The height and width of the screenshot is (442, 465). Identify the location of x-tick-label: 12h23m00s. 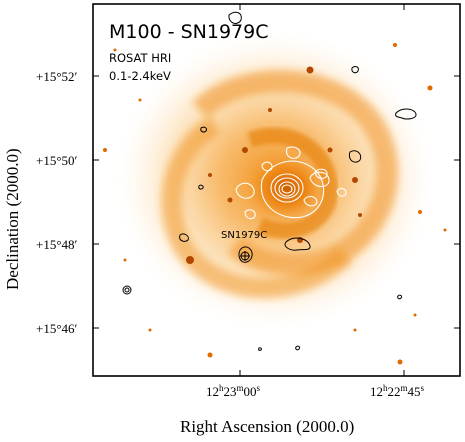
(233, 391).